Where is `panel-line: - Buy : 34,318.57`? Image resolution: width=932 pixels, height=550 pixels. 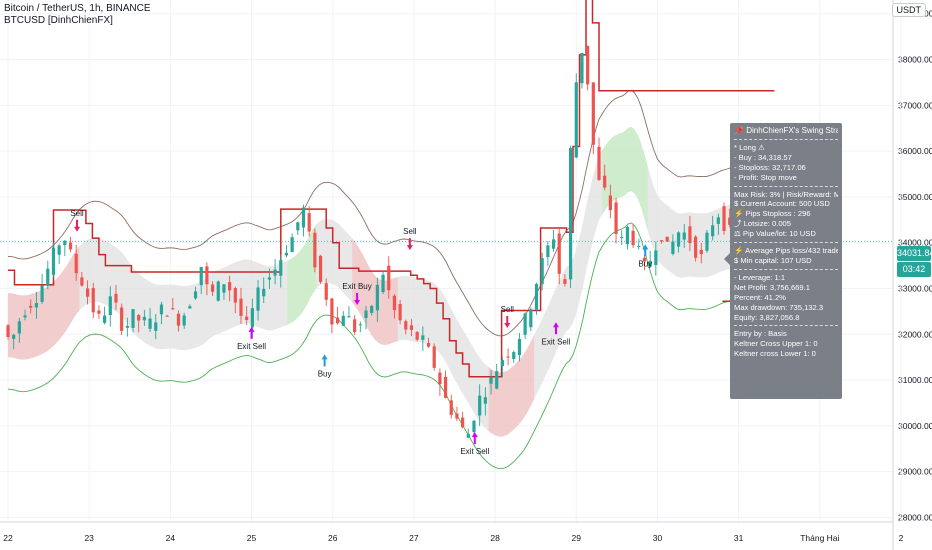
panel-line: - Buy : 34,318.57 is located at coordinates (763, 157).